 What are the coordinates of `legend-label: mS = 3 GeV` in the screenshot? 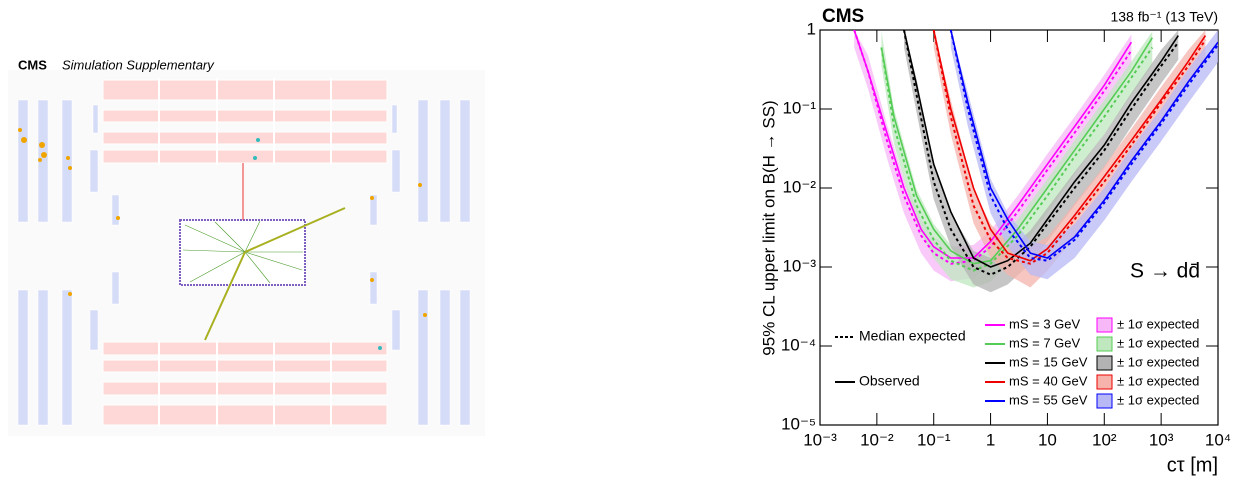 It's located at (1044, 323).